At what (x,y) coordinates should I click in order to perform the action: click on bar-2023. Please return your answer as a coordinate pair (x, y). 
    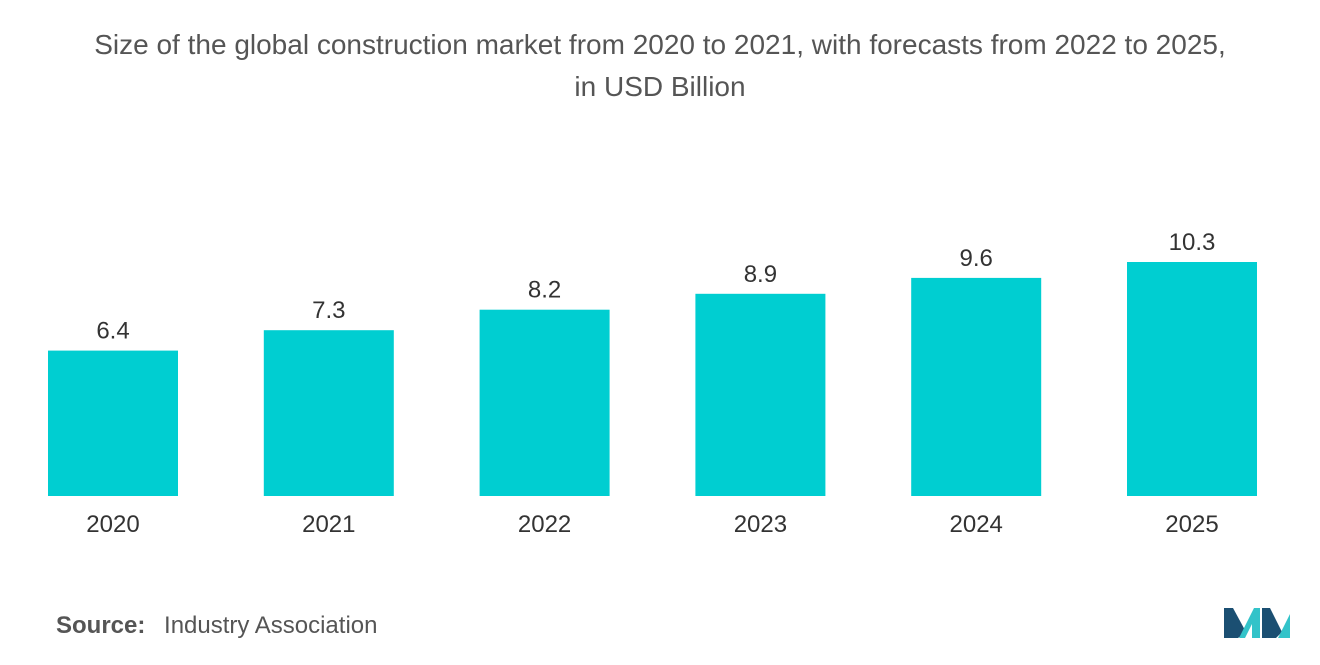
    Looking at the image, I should click on (760, 394).